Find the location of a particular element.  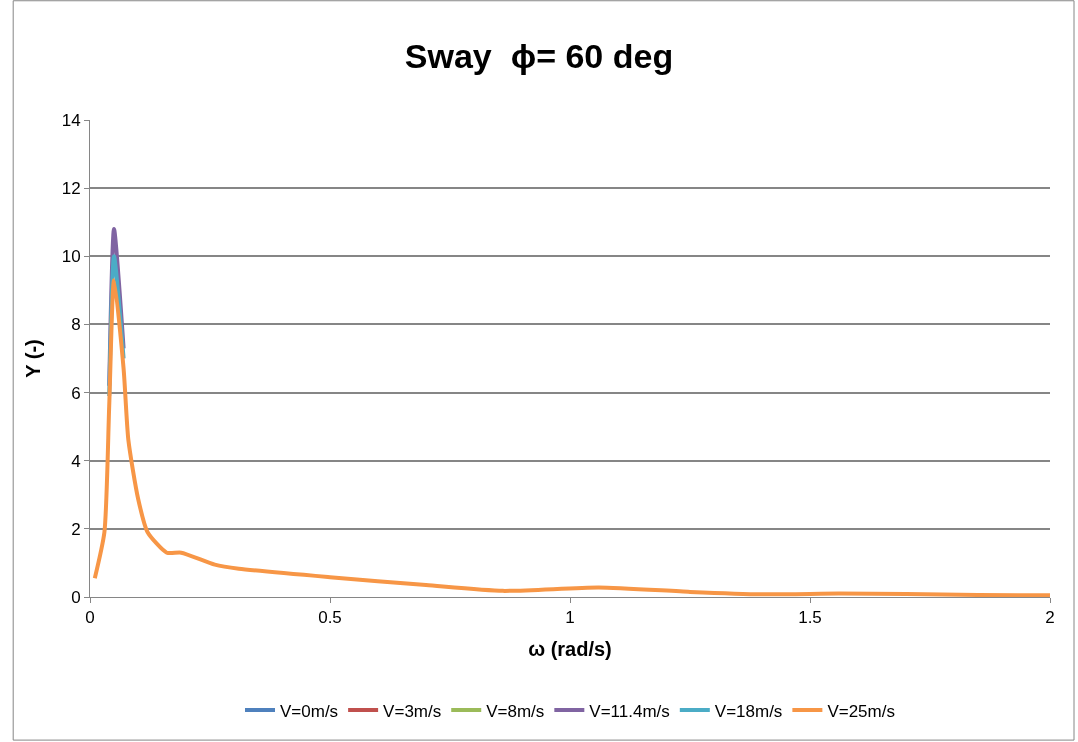

x-axis-title: ω (rad/s) is located at coordinates (570, 648).